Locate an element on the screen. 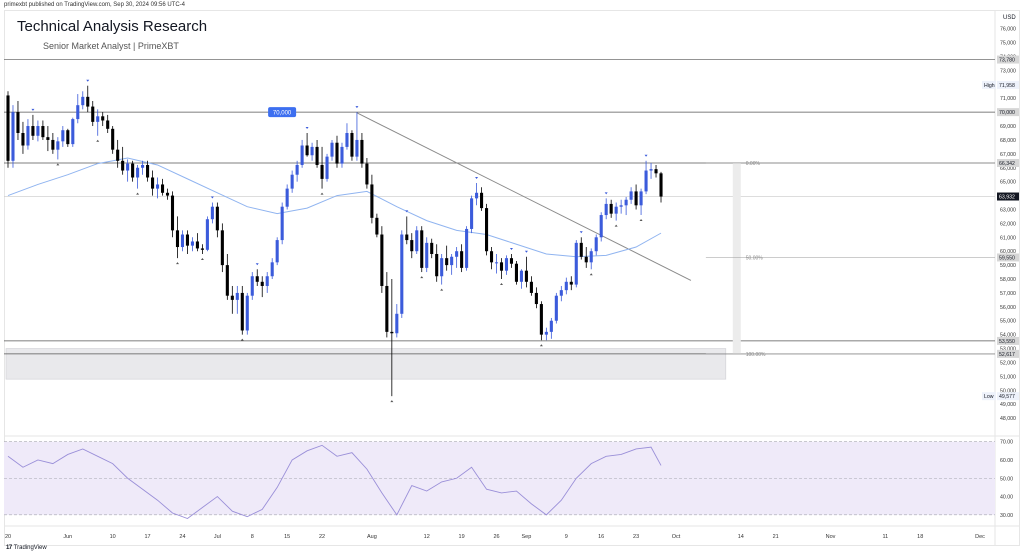  time-tick-label: 23 is located at coordinates (636, 537).